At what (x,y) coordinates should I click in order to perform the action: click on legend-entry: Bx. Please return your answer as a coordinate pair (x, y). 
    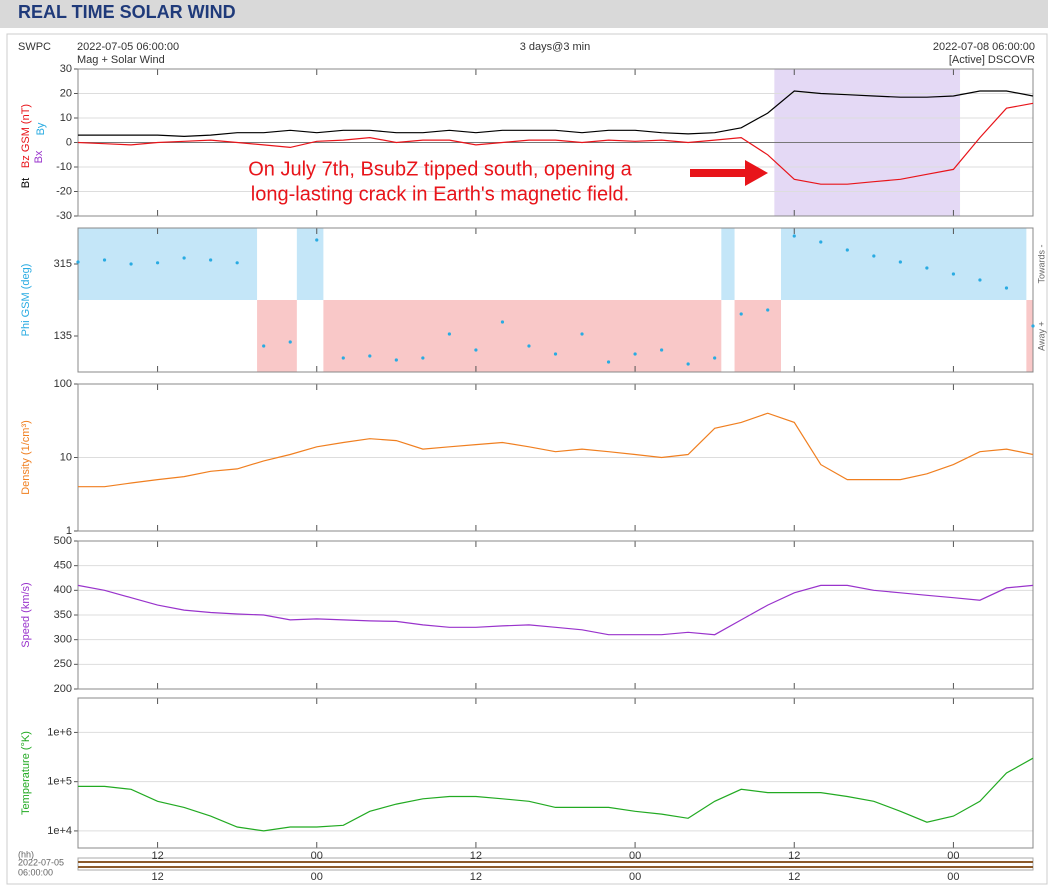
    Looking at the image, I should click on (39, 156).